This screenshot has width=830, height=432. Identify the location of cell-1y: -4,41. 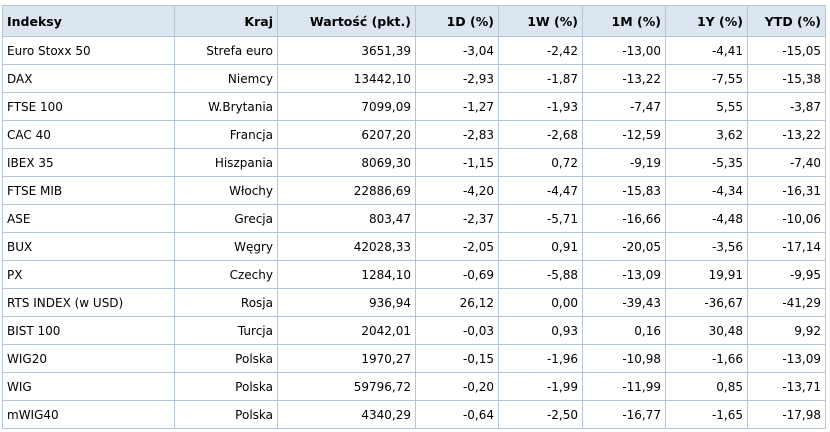
(706, 50).